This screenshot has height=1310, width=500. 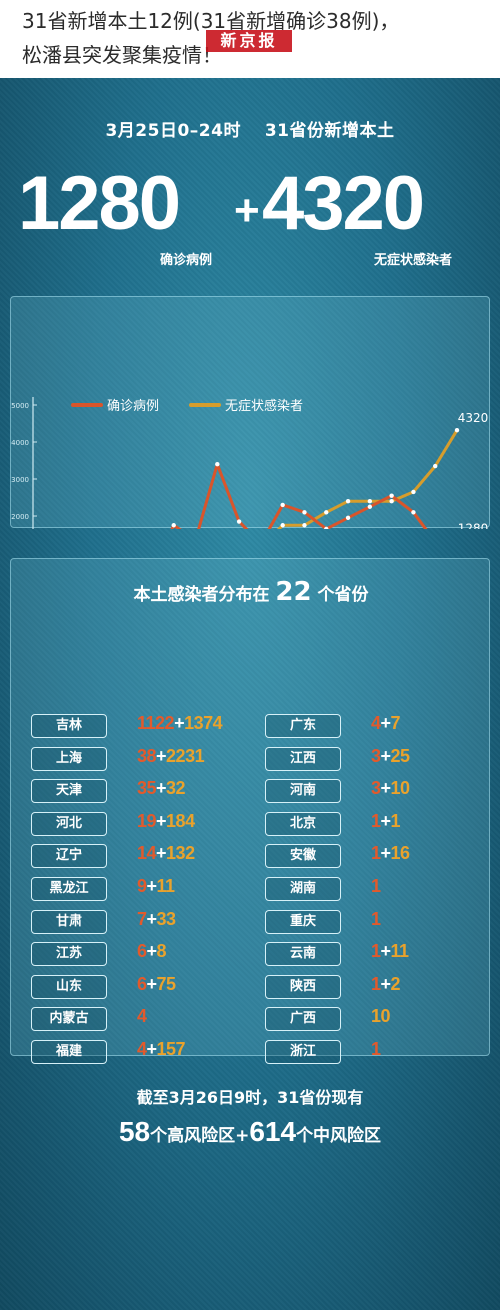 What do you see at coordinates (69, 1052) in the screenshot?
I see `province-name: 福建` at bounding box center [69, 1052].